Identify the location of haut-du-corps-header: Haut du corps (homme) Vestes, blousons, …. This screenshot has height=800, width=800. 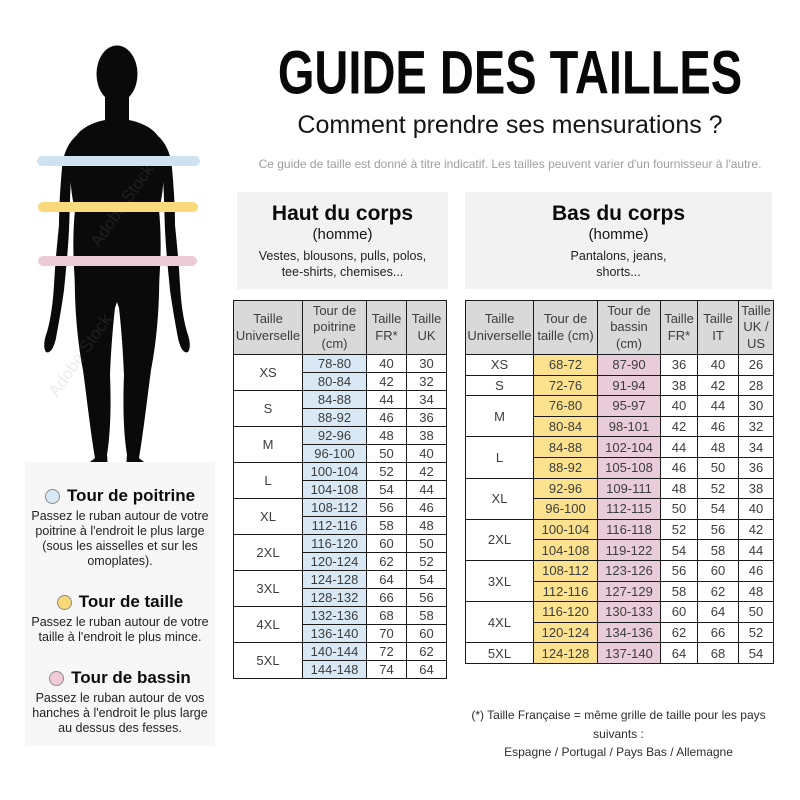
(342, 240).